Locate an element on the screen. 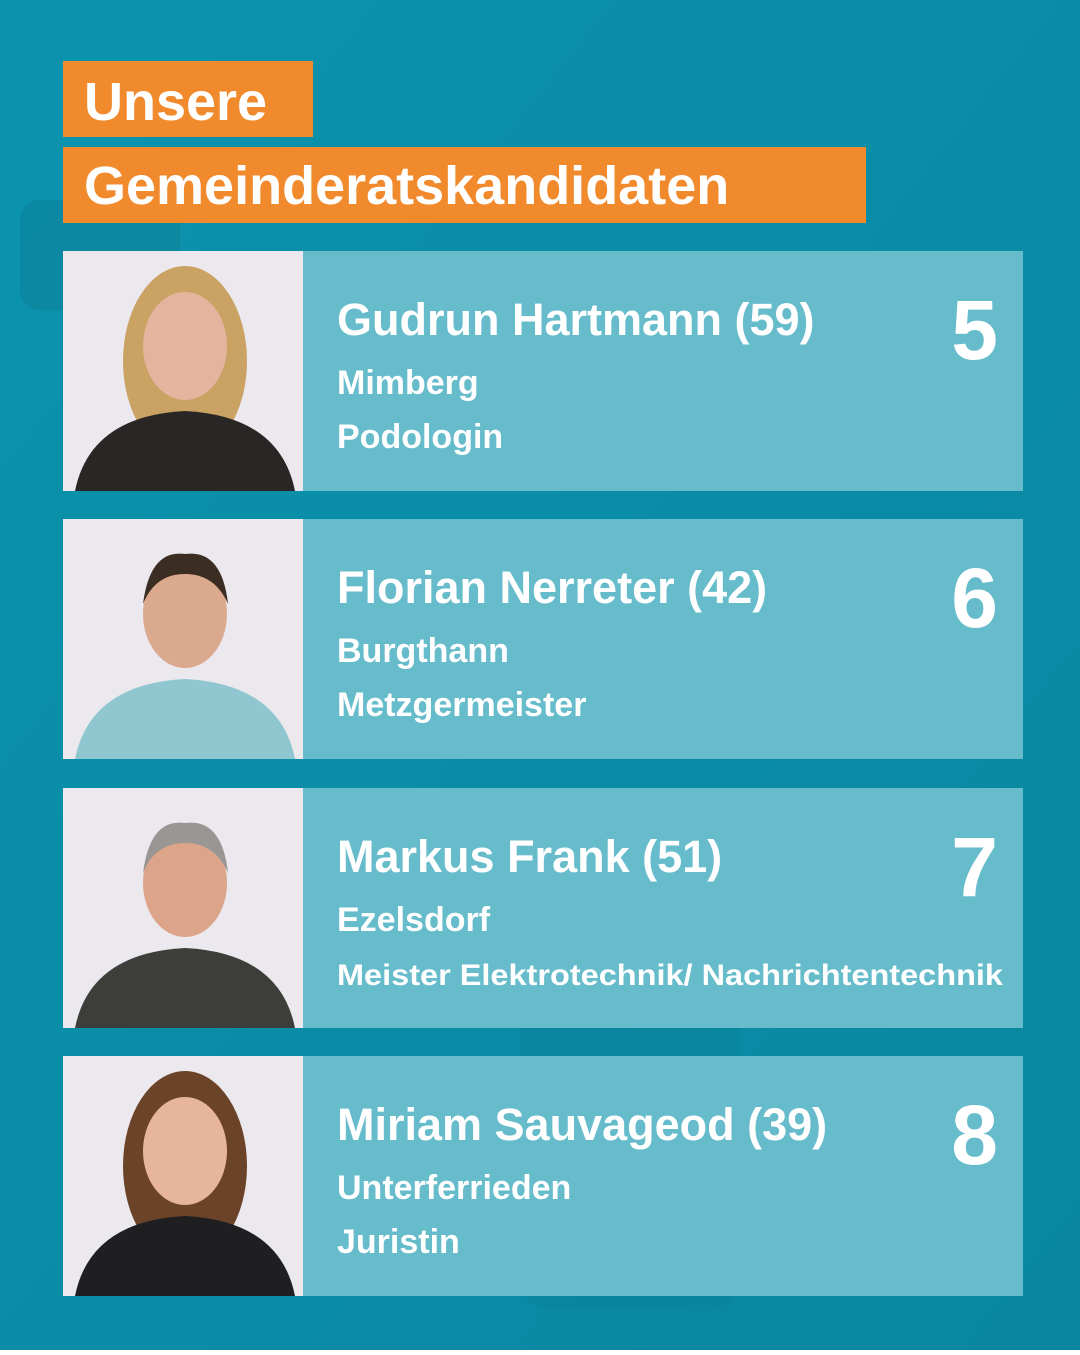 Image resolution: width=1080 pixels, height=1355 pixels. list-number: 6 is located at coordinates (974, 598).